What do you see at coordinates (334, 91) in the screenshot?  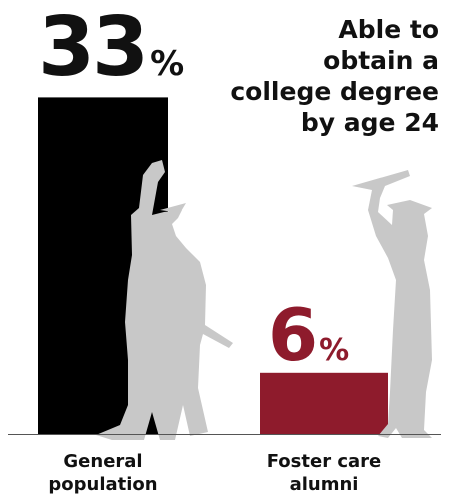 I see `title-line: college degree` at bounding box center [334, 91].